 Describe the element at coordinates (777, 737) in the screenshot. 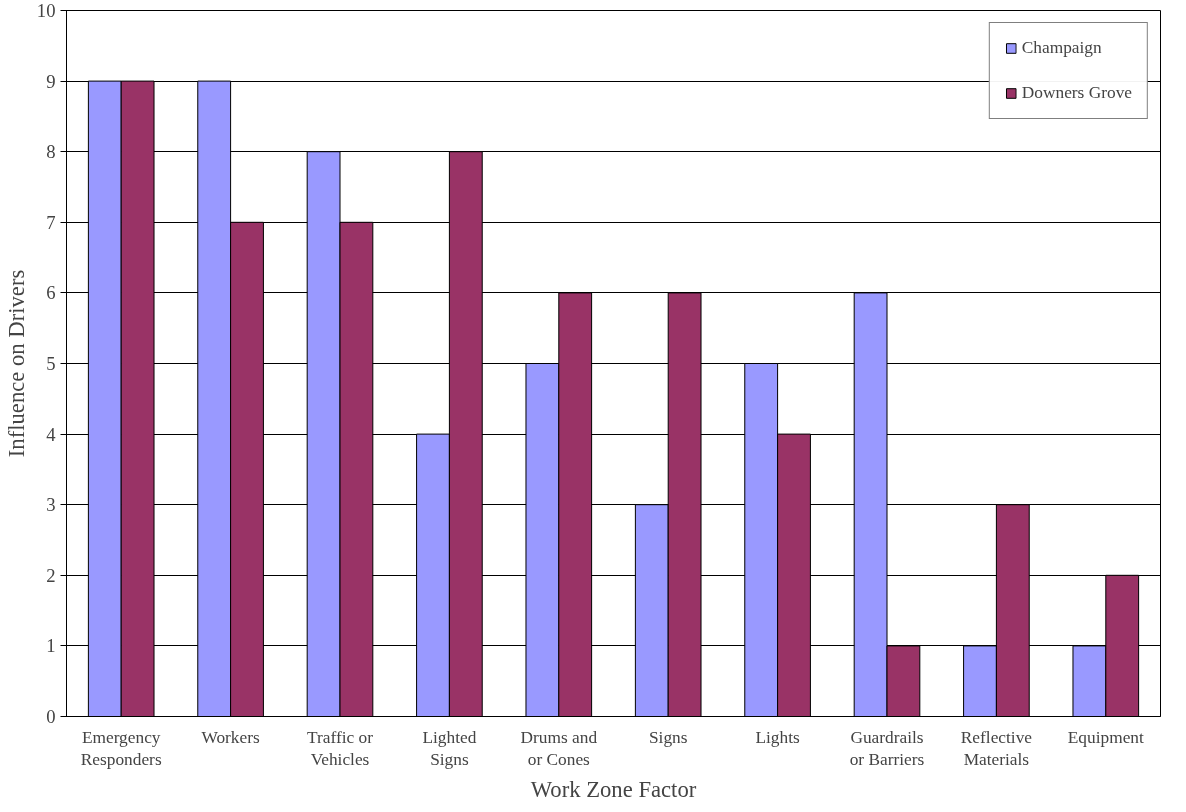

I see `x-tick-label: Lights` at that location.